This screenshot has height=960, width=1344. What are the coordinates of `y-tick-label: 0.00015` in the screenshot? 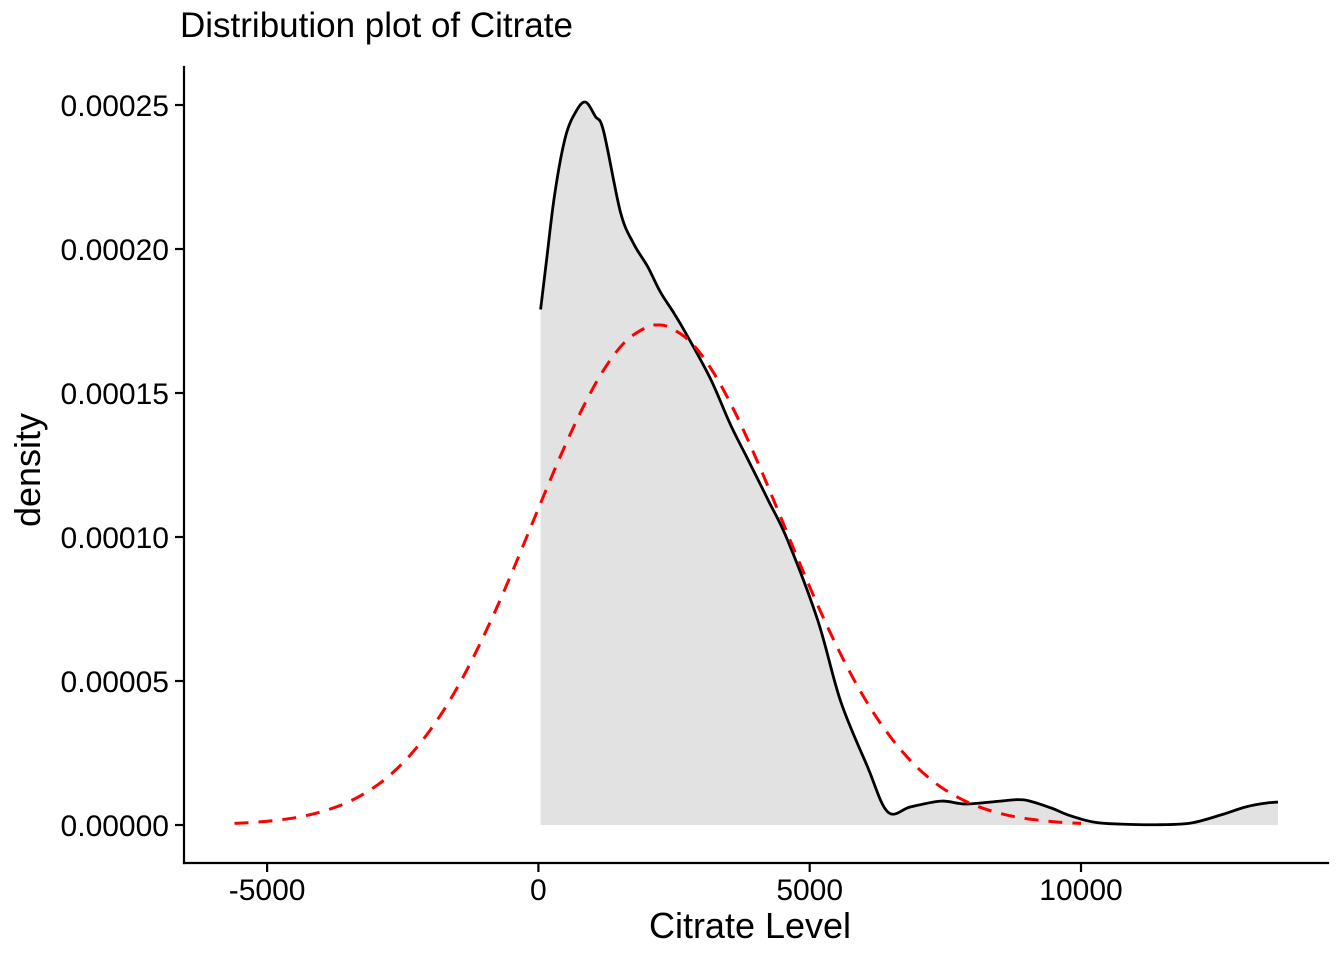 It's located at (115, 394).